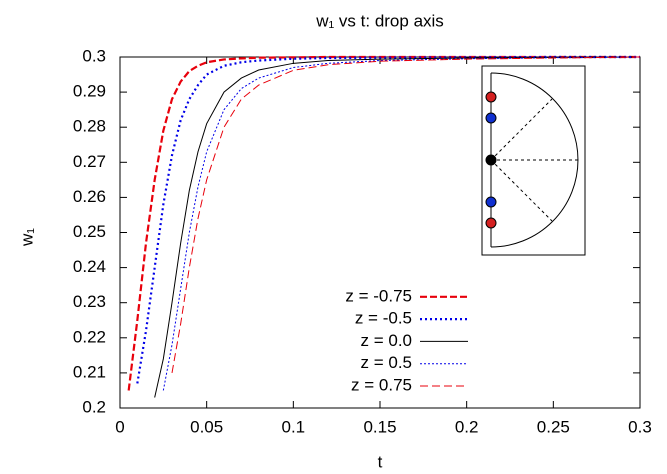 This screenshot has height=474, width=667. What do you see at coordinates (89, 196) in the screenshot?
I see `y-tick-label: 0.26` at bounding box center [89, 196].